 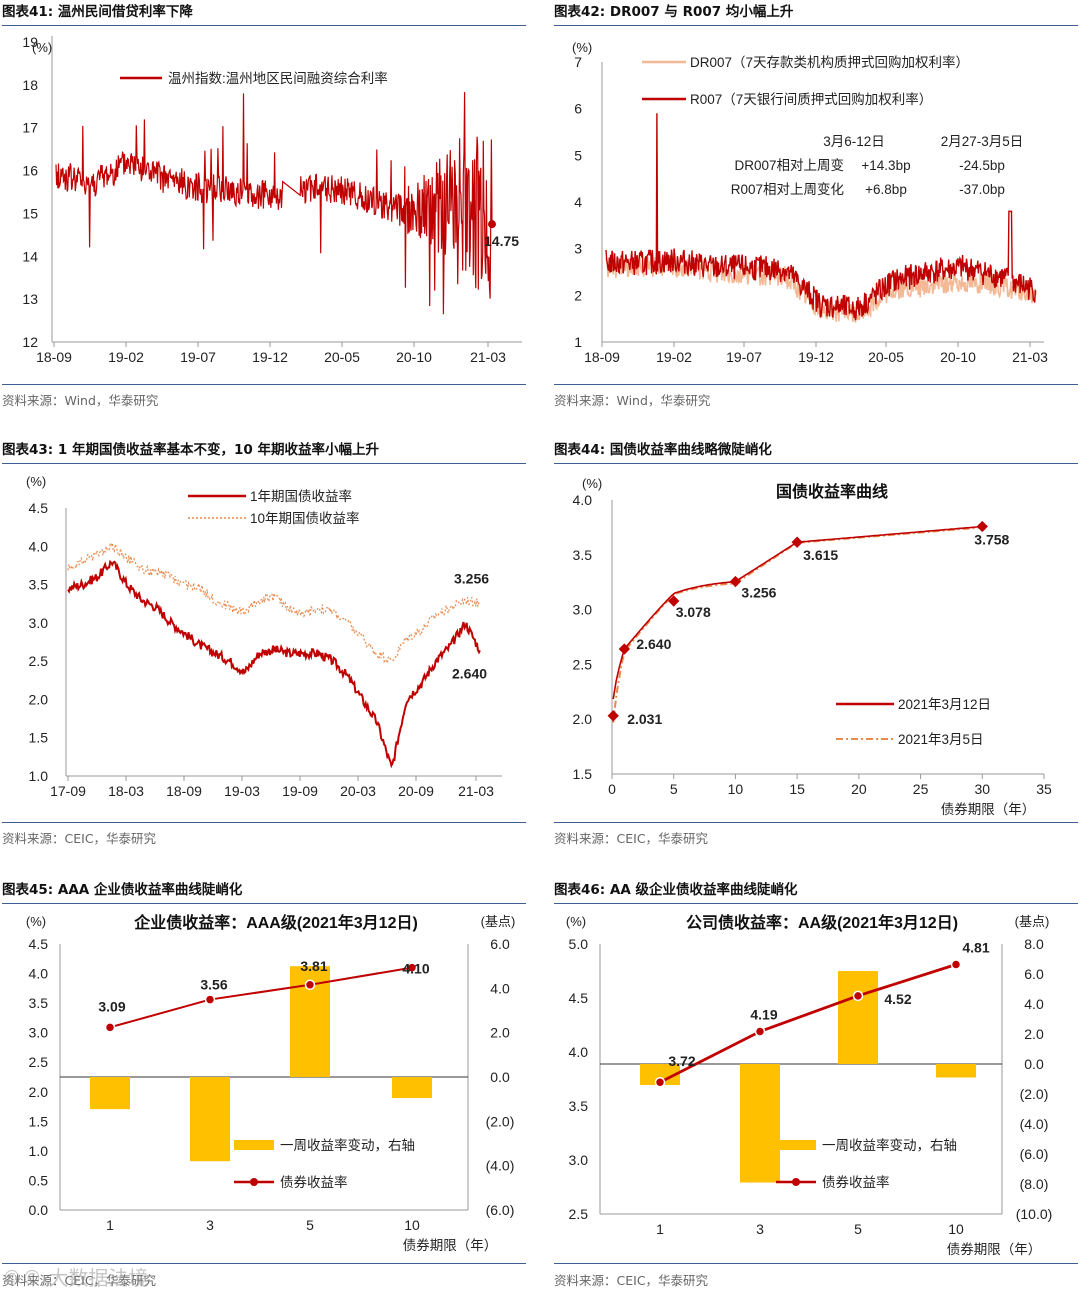 What do you see at coordinates (39, 623) in the screenshot?
I see `y-tick-label: 3.0` at bounding box center [39, 623].